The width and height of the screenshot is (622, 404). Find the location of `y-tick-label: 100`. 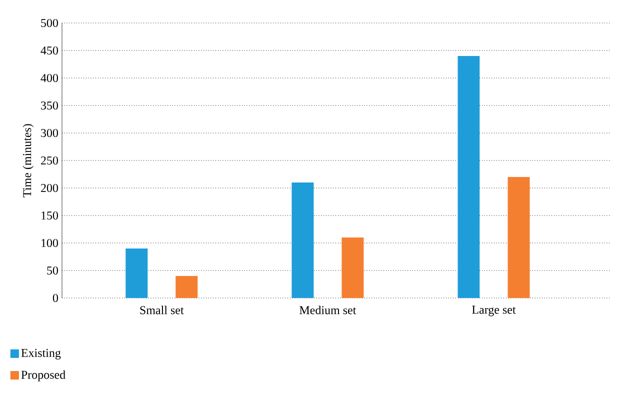

y-tick-label: 100 is located at coordinates (50, 243).